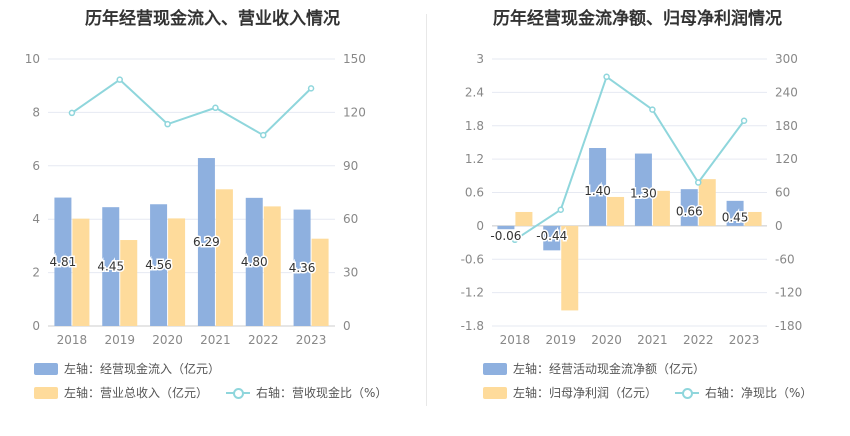 The image size is (850, 436). What do you see at coordinates (350, 219) in the screenshot?
I see `right-axis-tick-label: 60` at bounding box center [350, 219].